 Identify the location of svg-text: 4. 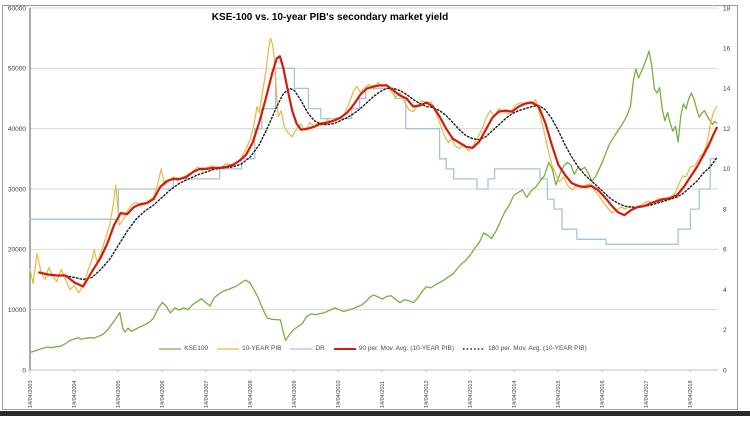
(725, 290).